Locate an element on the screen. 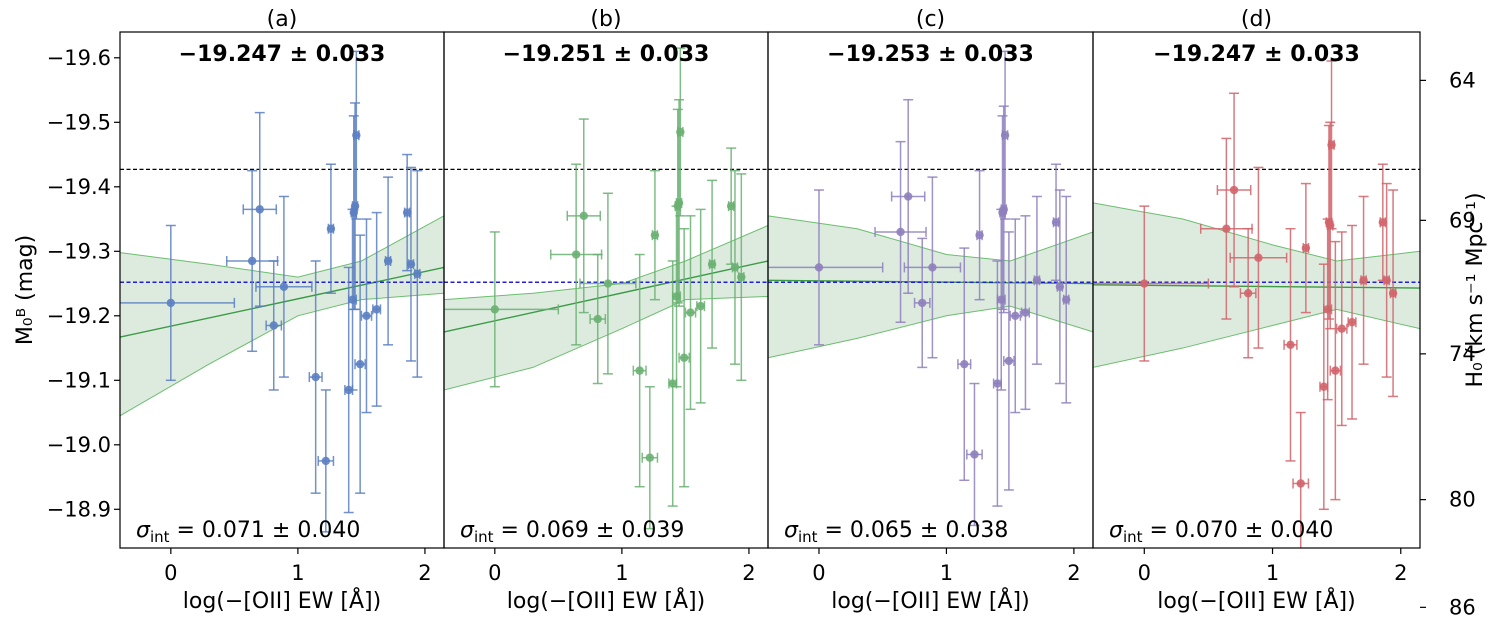 Image resolution: width=1495 pixels, height=620 pixels. y-axis-label-right: H₀ (km s⁻¹ Mpc⁻¹) is located at coordinates (1475, 289).